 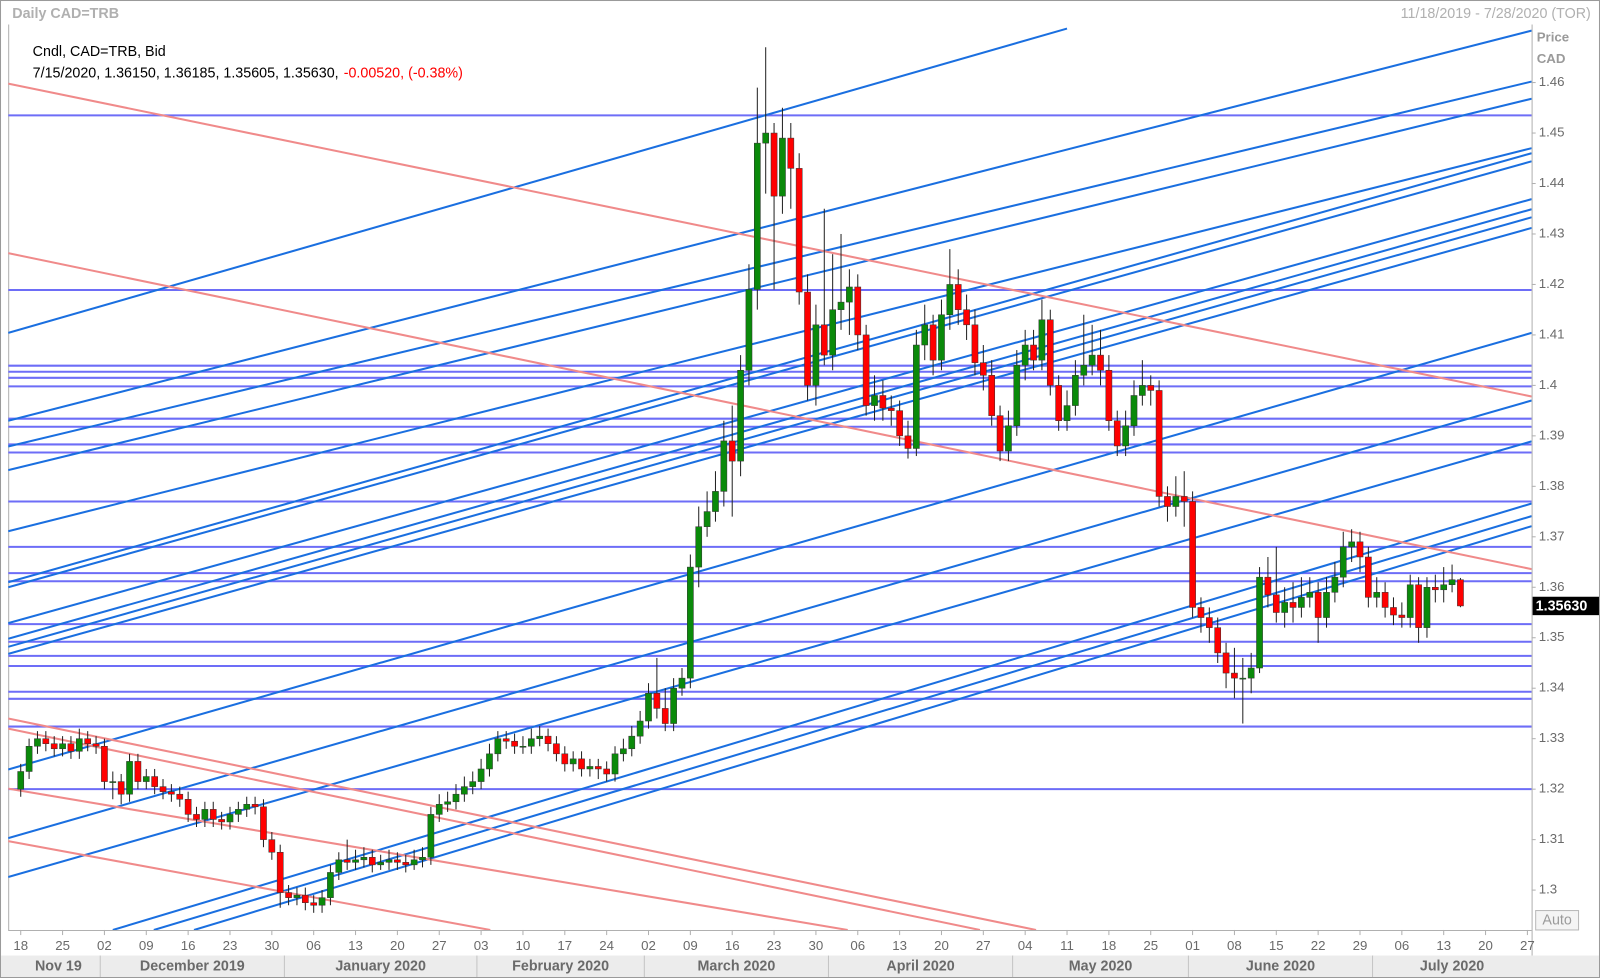 I want to click on auto-button: Auto, so click(x=1557, y=920).